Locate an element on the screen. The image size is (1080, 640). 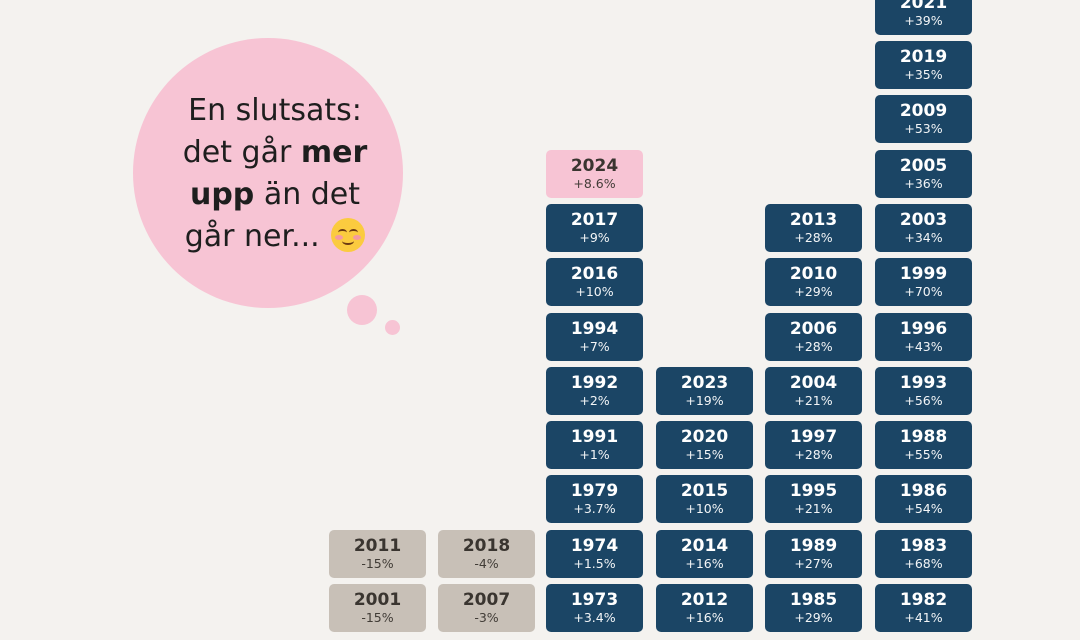
year-tile-2020: 2020 +15% is located at coordinates (704, 445).